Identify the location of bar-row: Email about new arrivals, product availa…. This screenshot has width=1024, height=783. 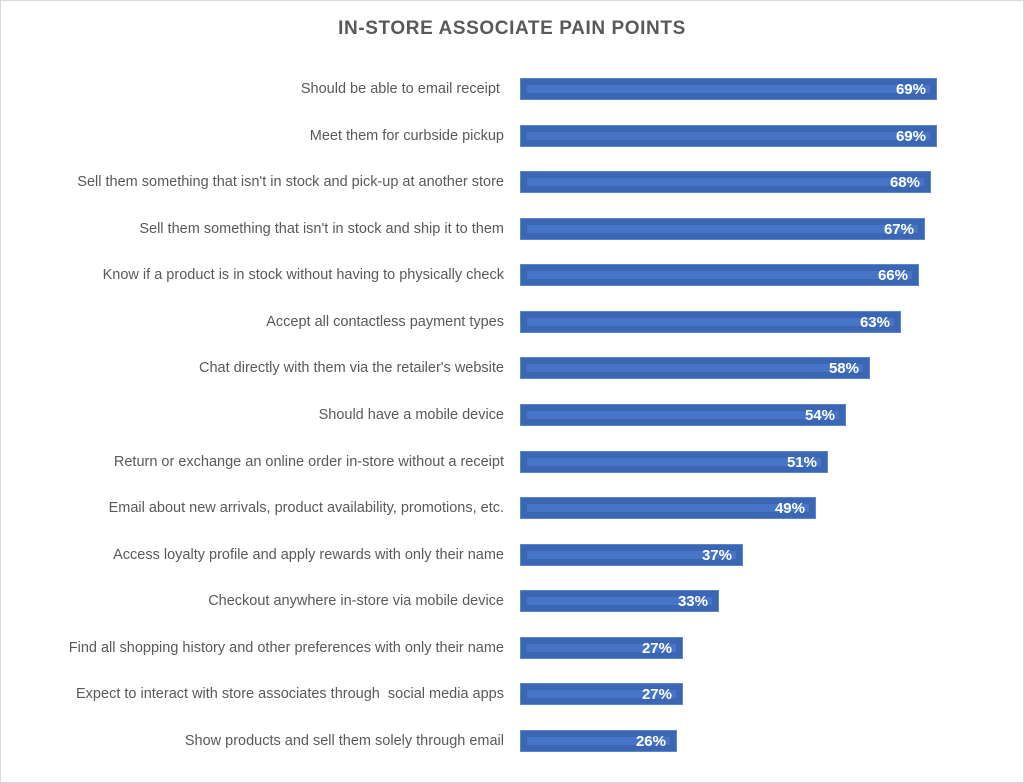
(512, 508).